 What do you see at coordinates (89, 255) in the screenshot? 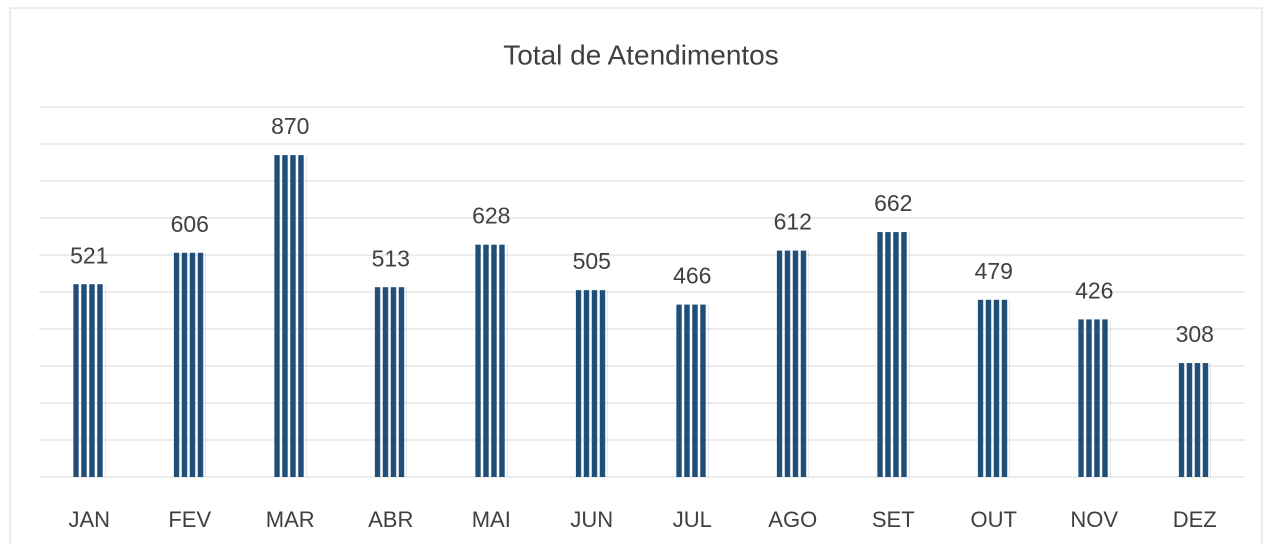
I see `value-label: 521` at bounding box center [89, 255].